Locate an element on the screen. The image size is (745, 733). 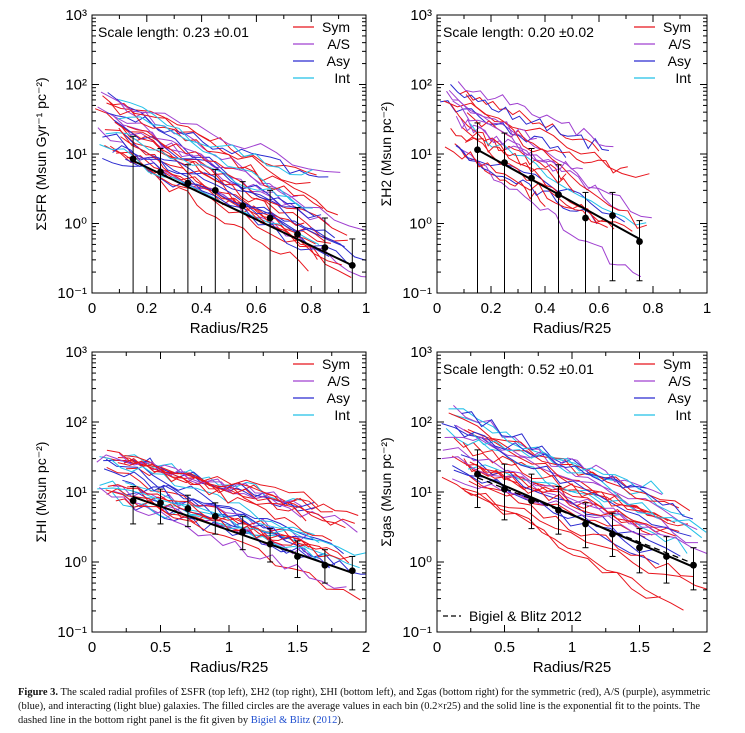
x-tick-label: 0.5 is located at coordinates (160, 647).